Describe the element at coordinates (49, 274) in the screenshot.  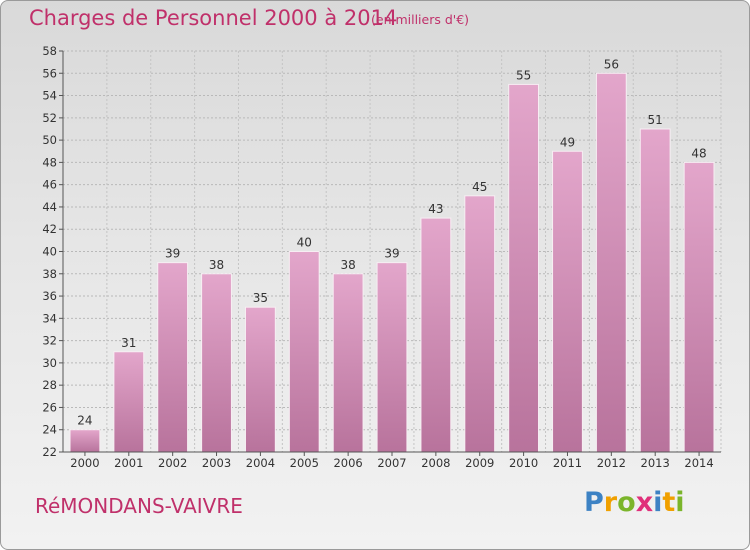
I see `y-tick-label: 38` at that location.